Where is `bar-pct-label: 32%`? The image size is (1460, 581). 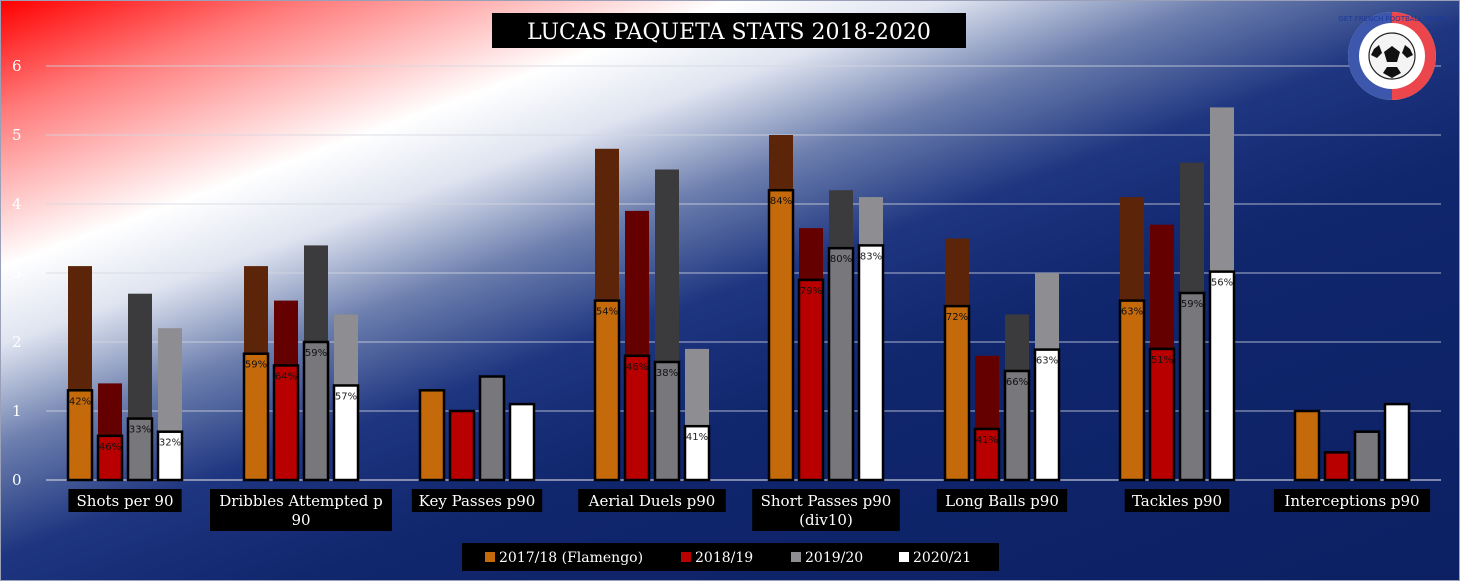 bar-pct-label: 32% is located at coordinates (170, 443).